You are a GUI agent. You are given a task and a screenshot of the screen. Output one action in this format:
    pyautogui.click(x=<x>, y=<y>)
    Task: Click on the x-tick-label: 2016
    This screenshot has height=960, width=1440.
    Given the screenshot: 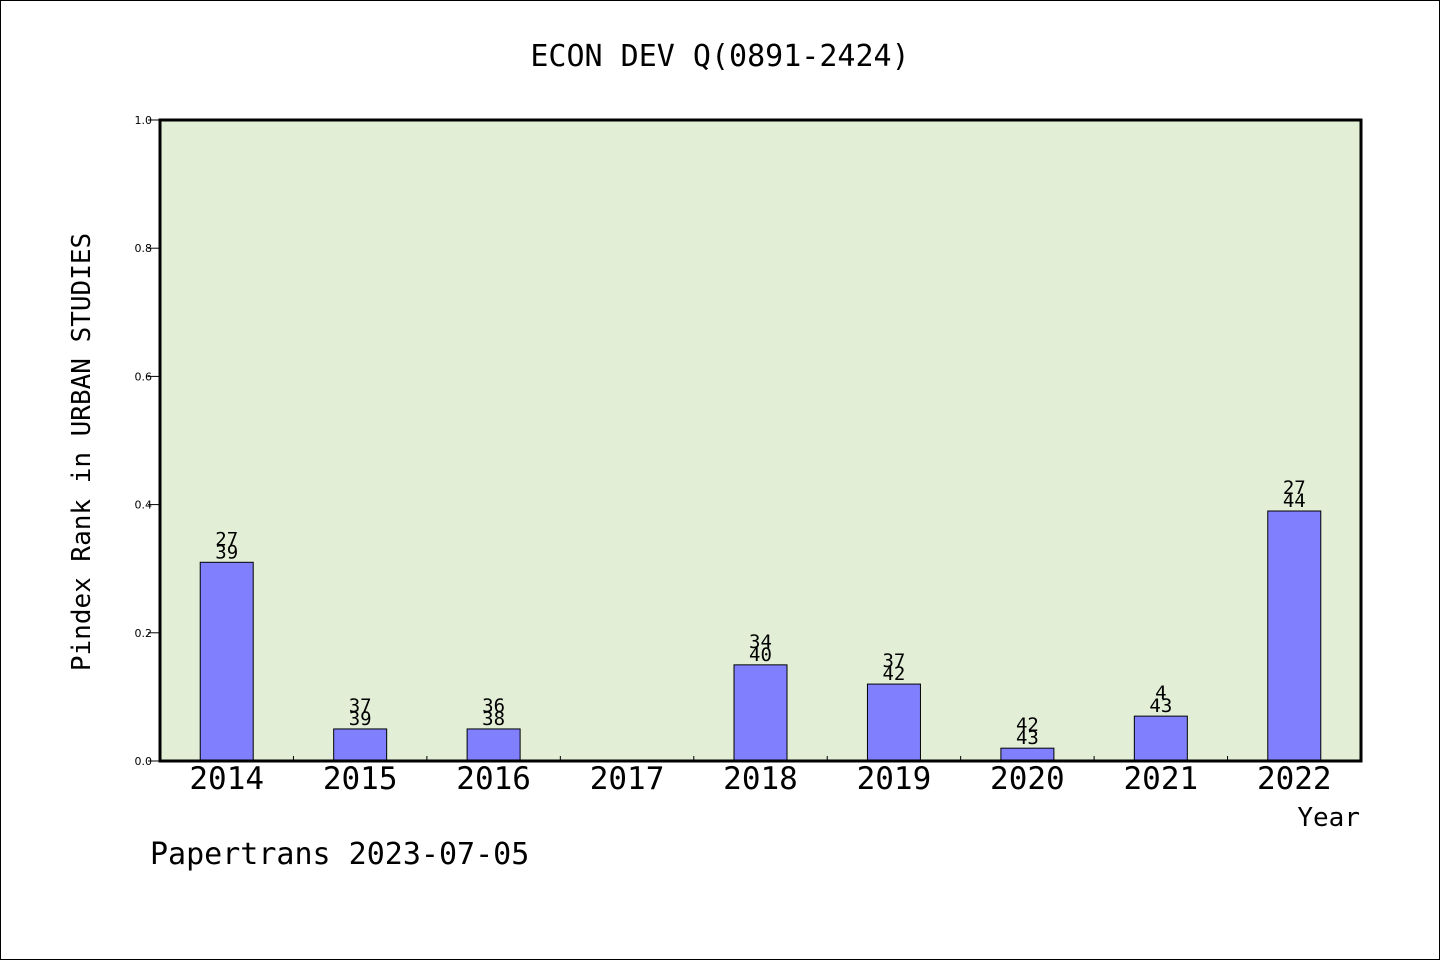 What is the action you would take?
    pyautogui.click(x=493, y=779)
    